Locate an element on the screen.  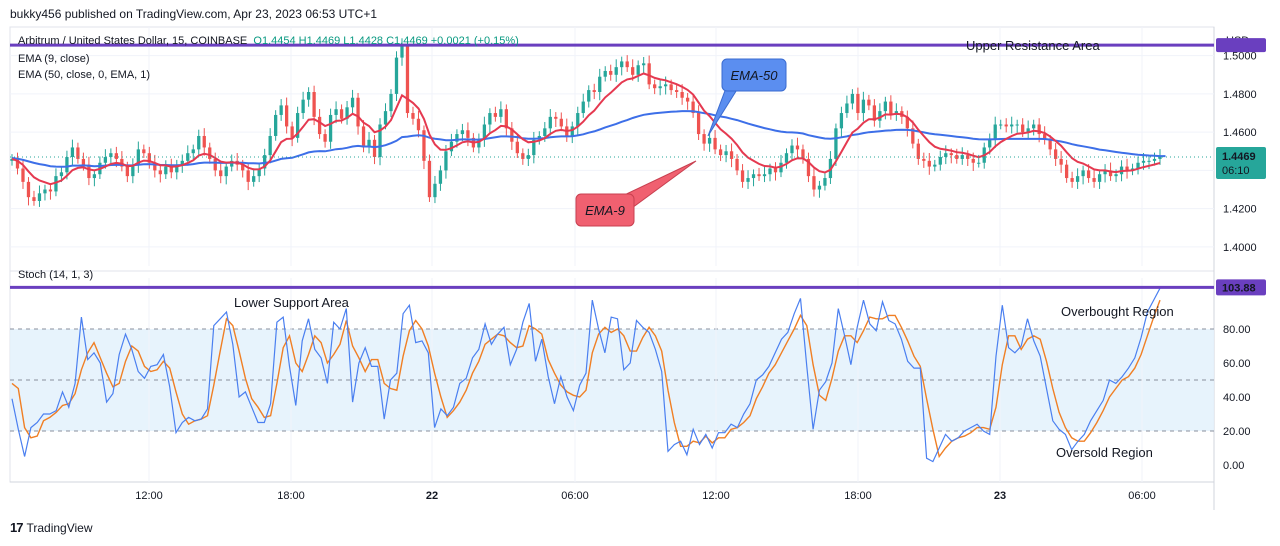
price-tick-label: 1.4000 is located at coordinates (1240, 248).